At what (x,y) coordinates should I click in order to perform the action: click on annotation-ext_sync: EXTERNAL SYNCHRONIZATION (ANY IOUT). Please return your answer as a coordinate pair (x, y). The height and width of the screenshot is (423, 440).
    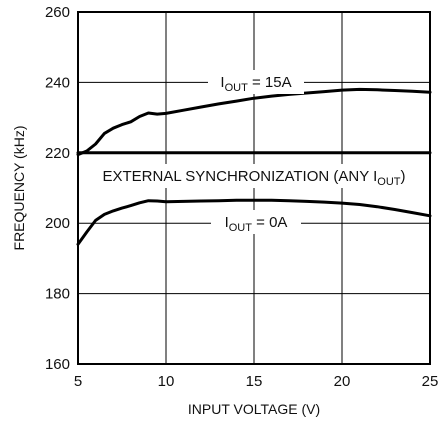
    Looking at the image, I should click on (254, 178).